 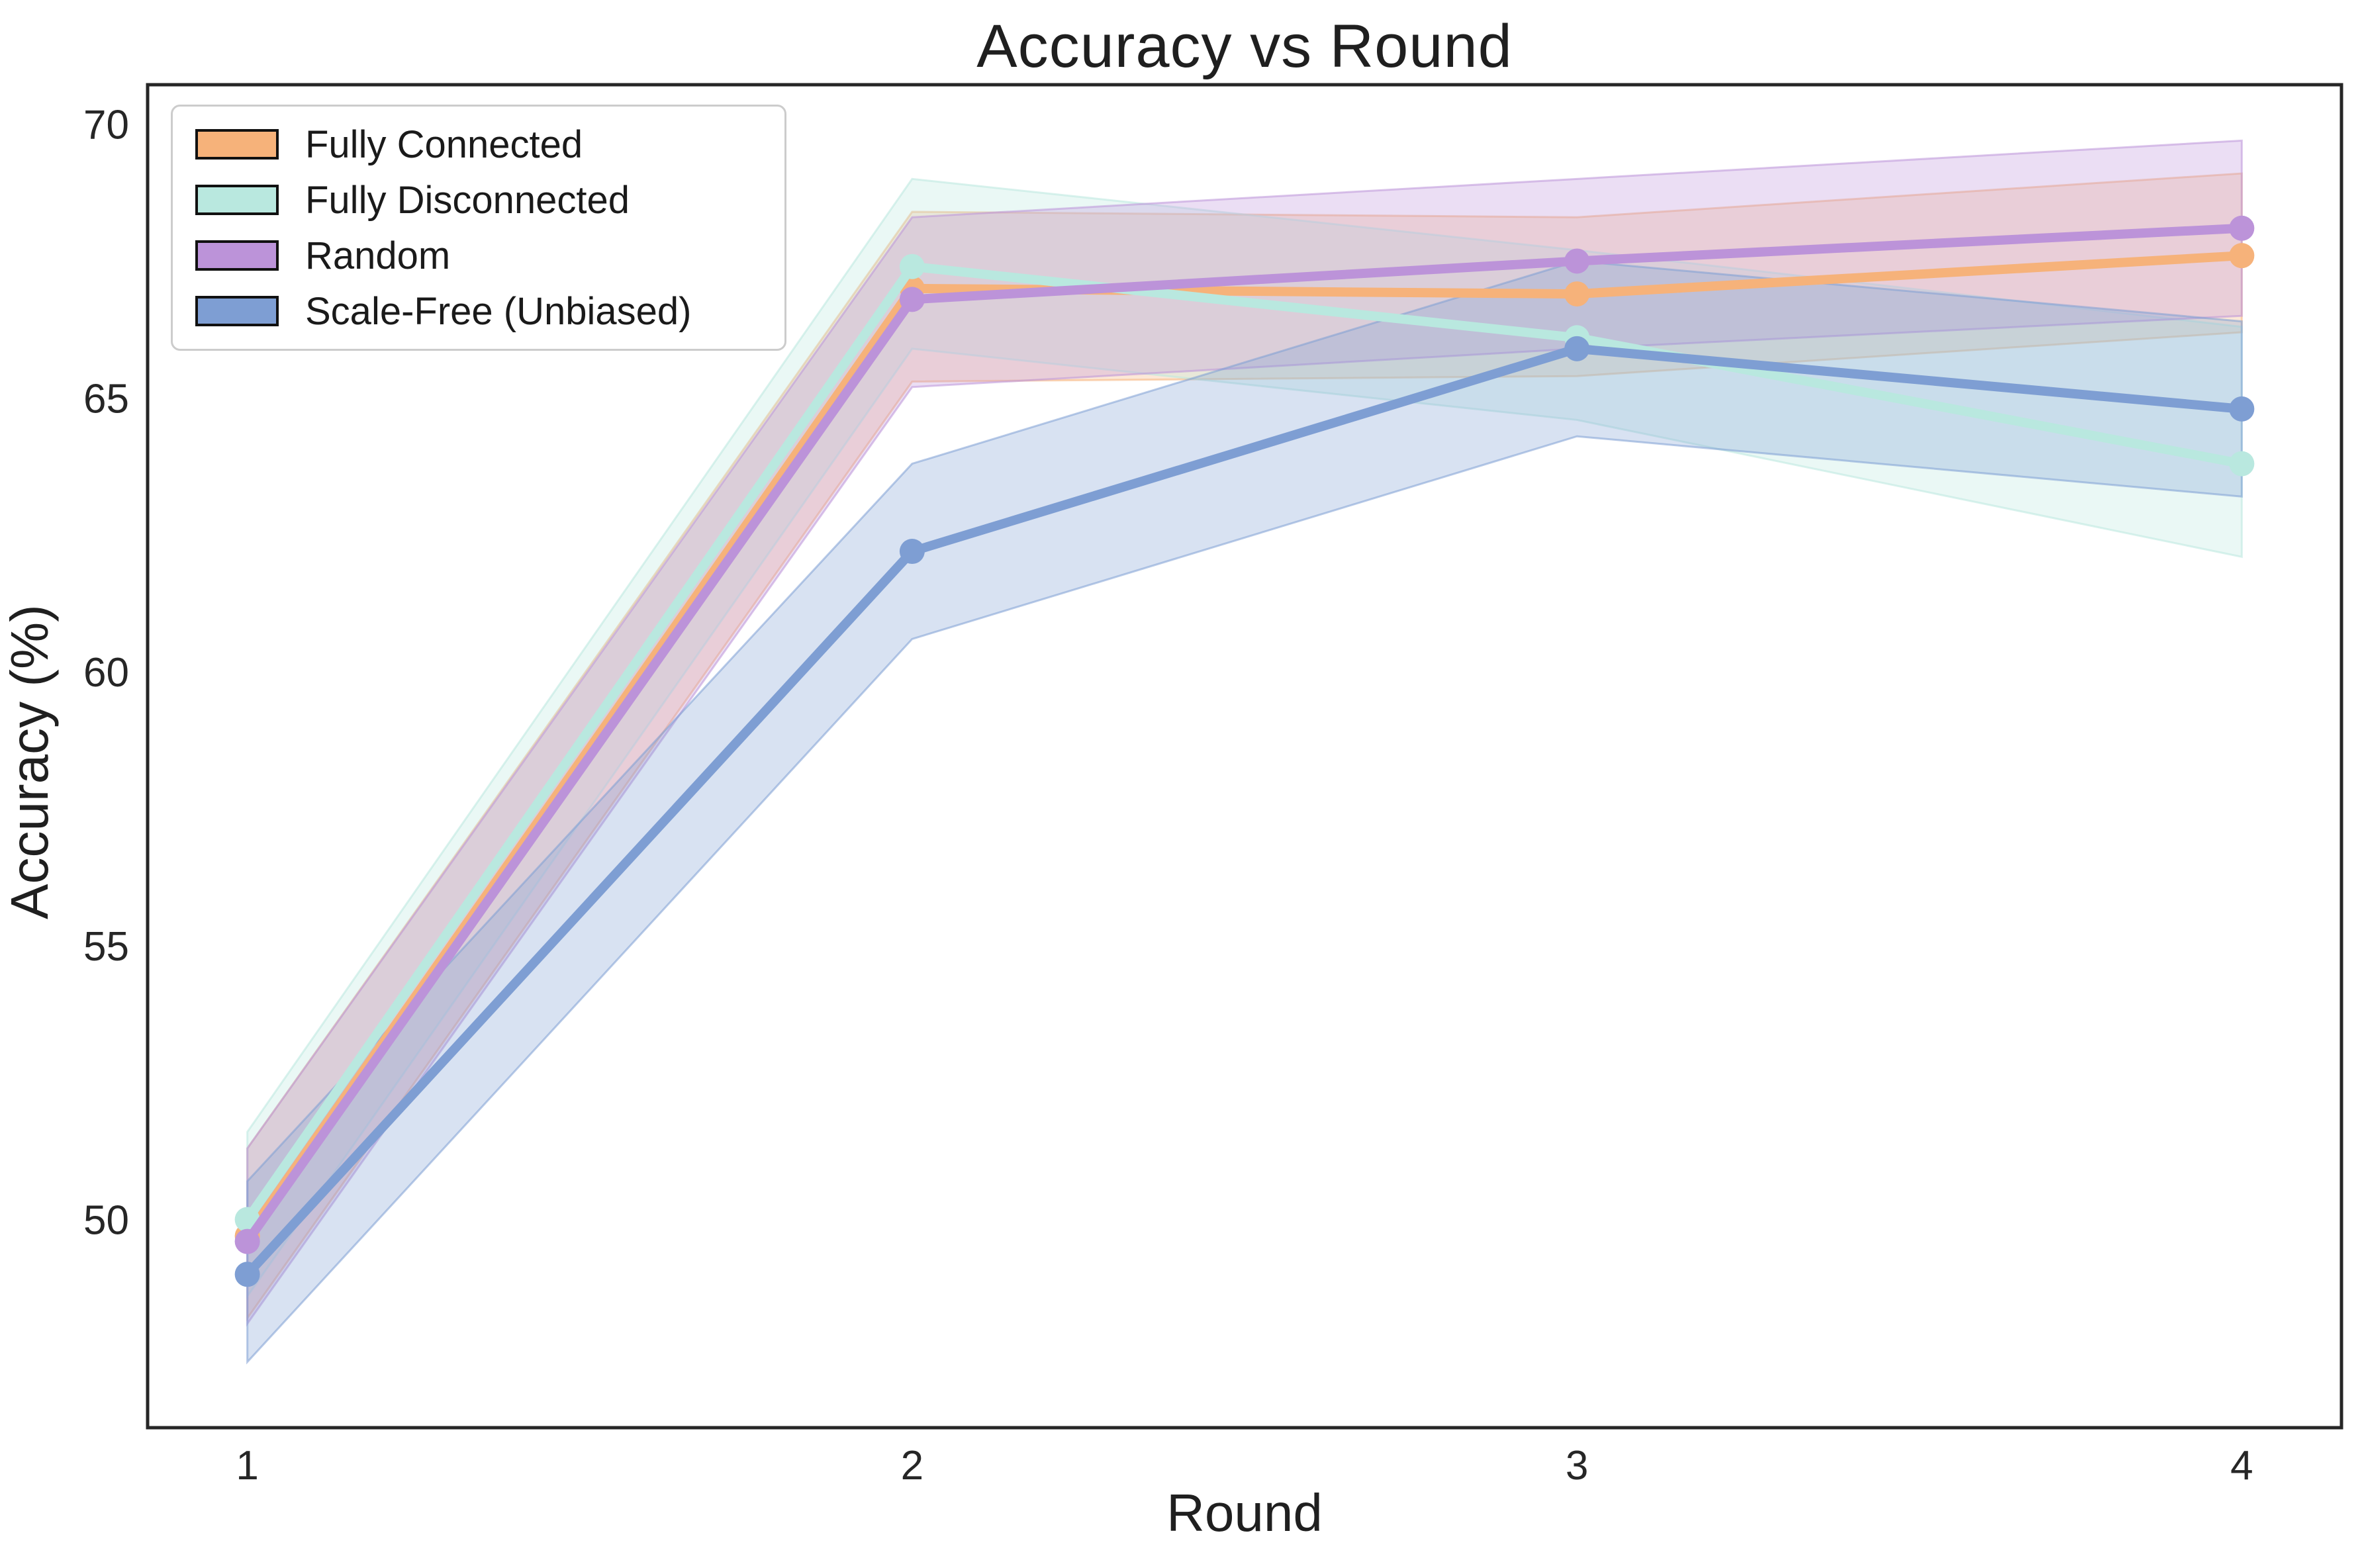 What do you see at coordinates (247, 1466) in the screenshot?
I see `x-tick-label-1: 1` at bounding box center [247, 1466].